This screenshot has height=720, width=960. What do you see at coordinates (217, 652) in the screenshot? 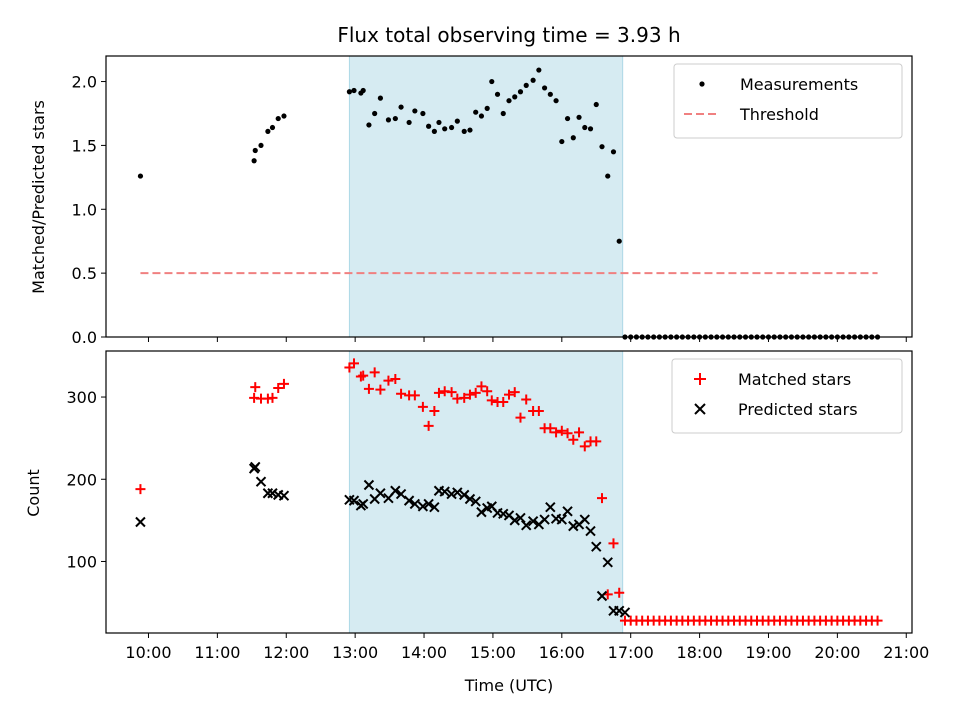
I see `x-tick-label: 11:00` at bounding box center [217, 652].